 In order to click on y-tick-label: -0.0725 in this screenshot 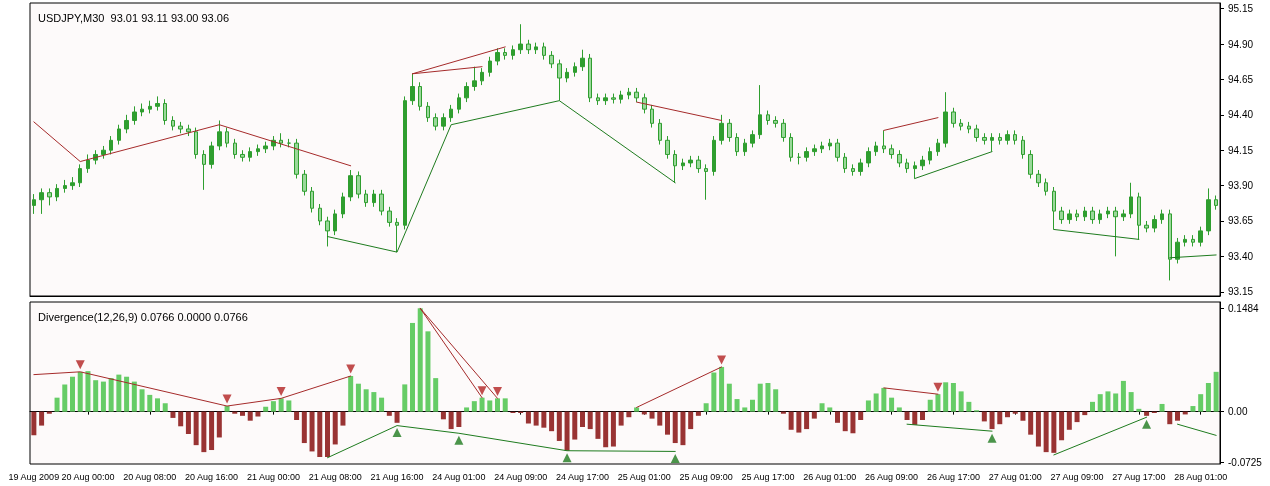, I will do `click(1245, 462)`.